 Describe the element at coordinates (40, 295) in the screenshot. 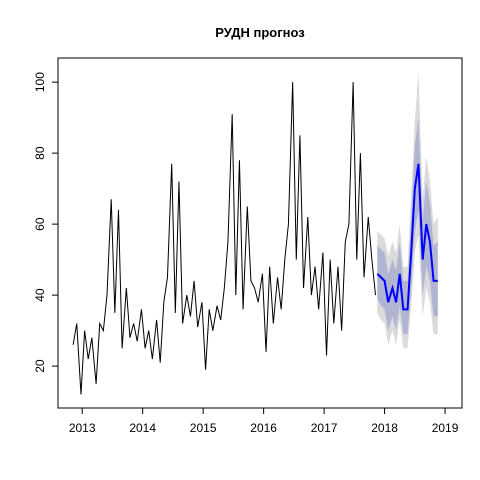

I see `y-tick-label: 40` at that location.